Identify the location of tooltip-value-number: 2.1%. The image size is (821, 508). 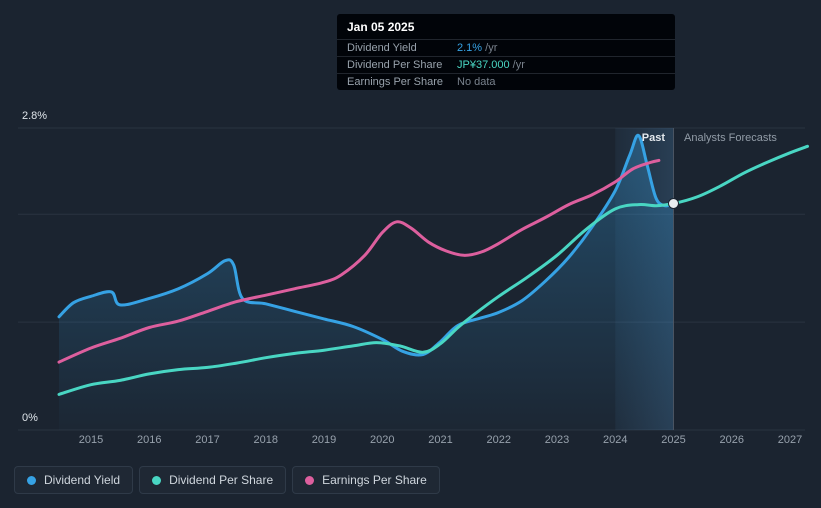
(470, 48).